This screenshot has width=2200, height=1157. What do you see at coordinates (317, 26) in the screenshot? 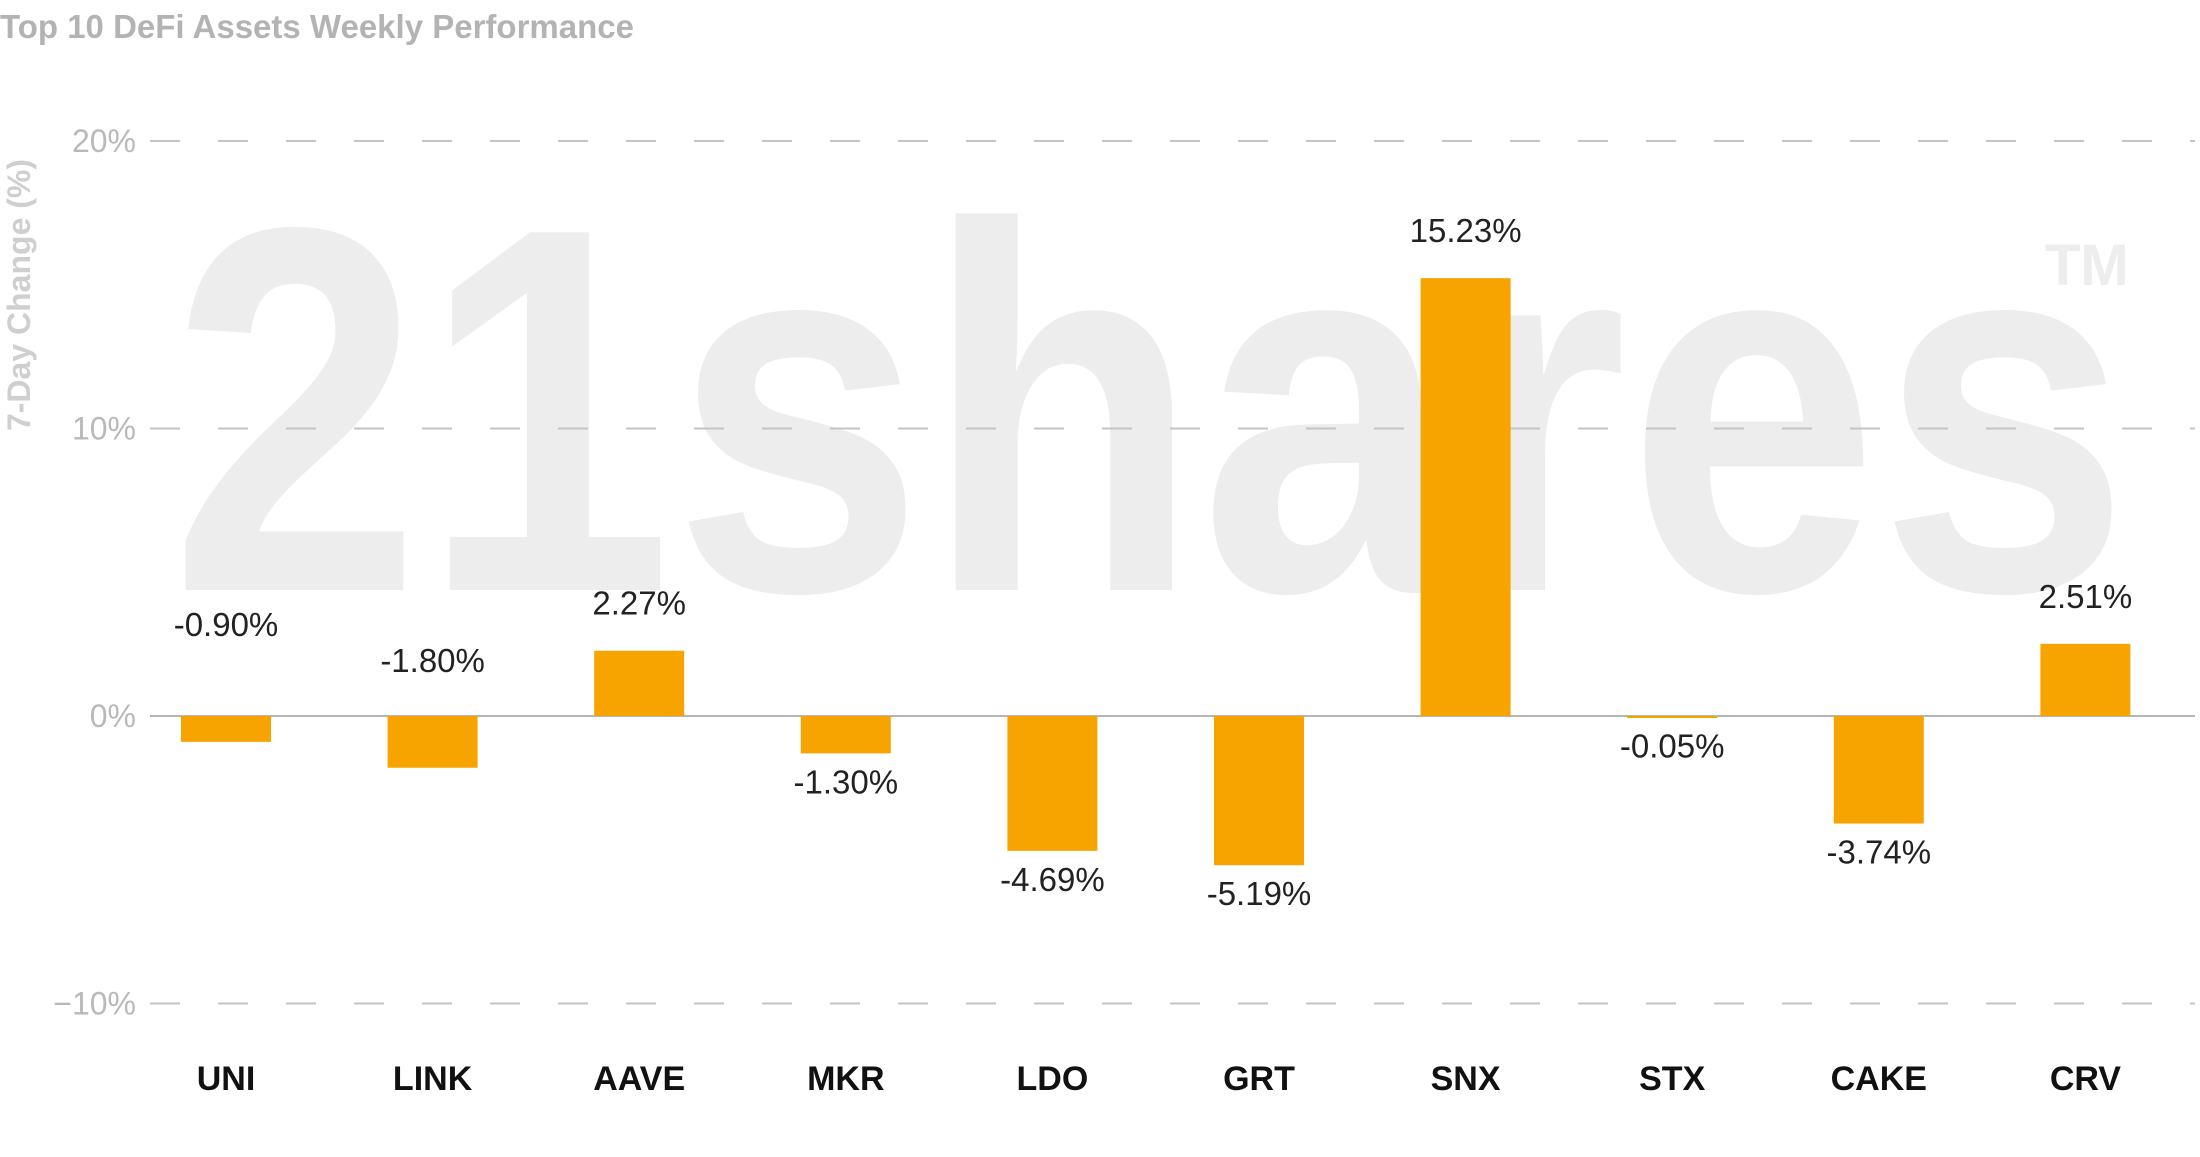
I see `chart-title: Top 10 DeFi Assets Weekly Performance` at bounding box center [317, 26].